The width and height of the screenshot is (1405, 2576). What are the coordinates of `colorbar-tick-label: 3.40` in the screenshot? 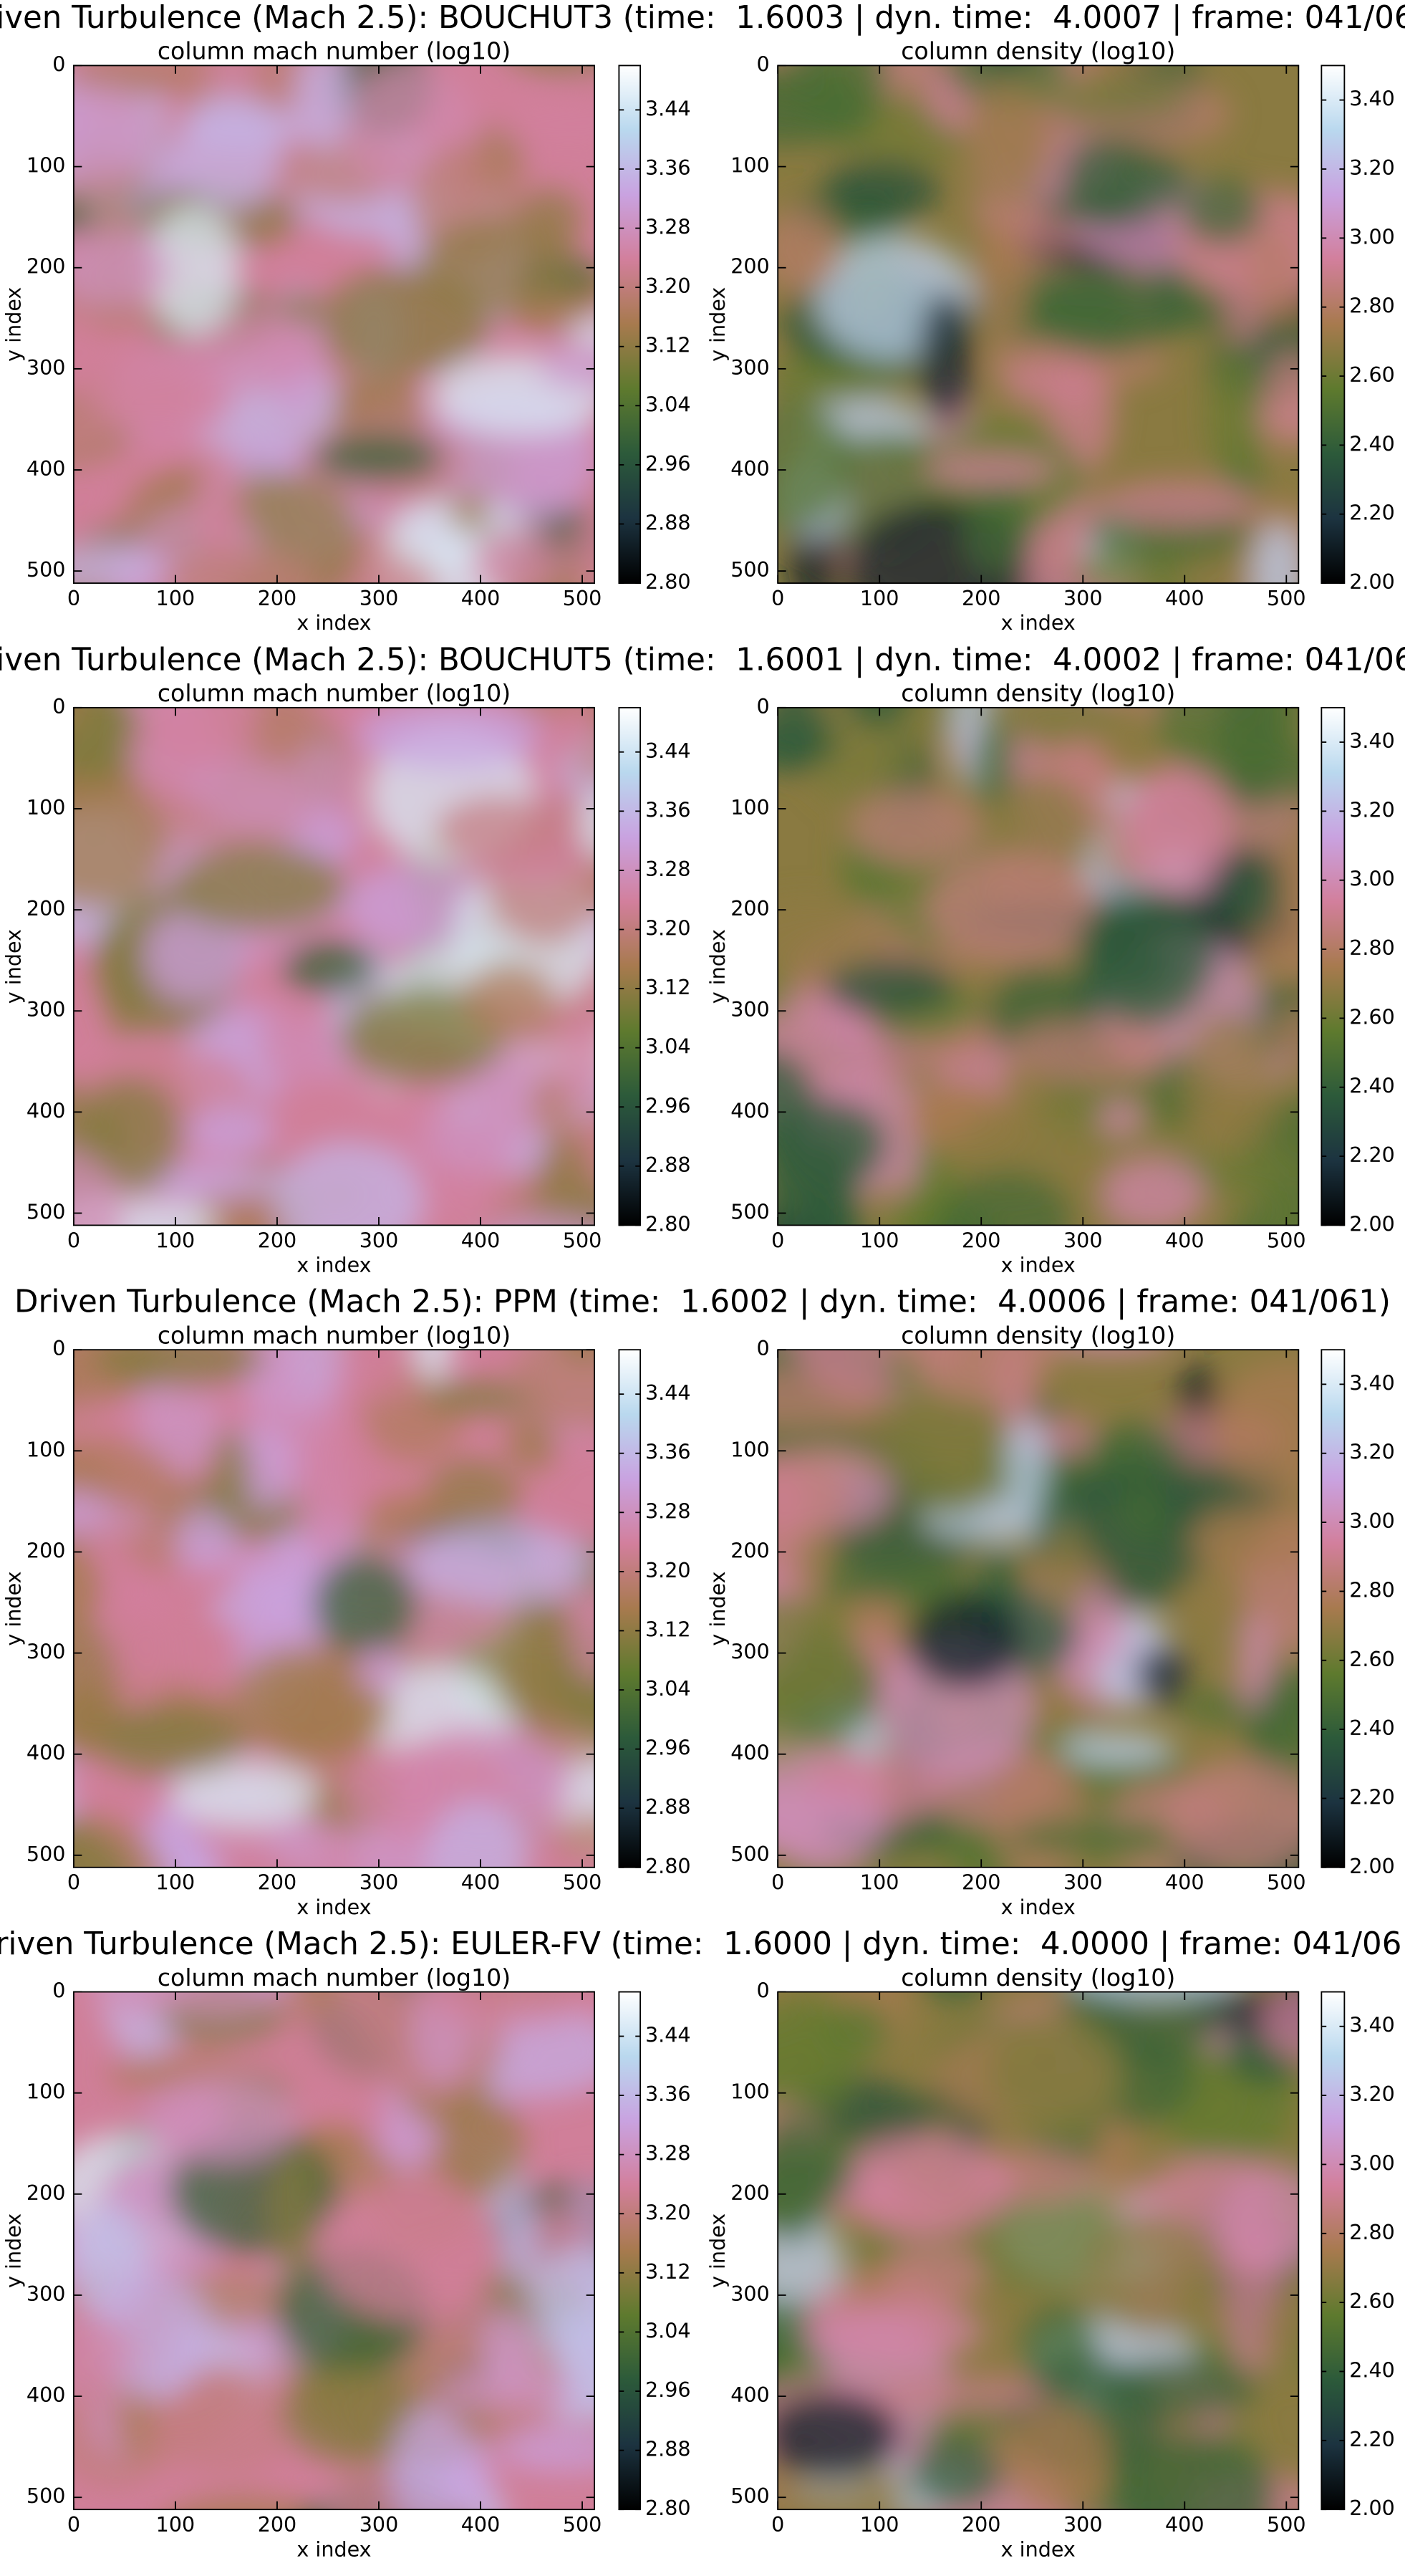 It's located at (1372, 741).